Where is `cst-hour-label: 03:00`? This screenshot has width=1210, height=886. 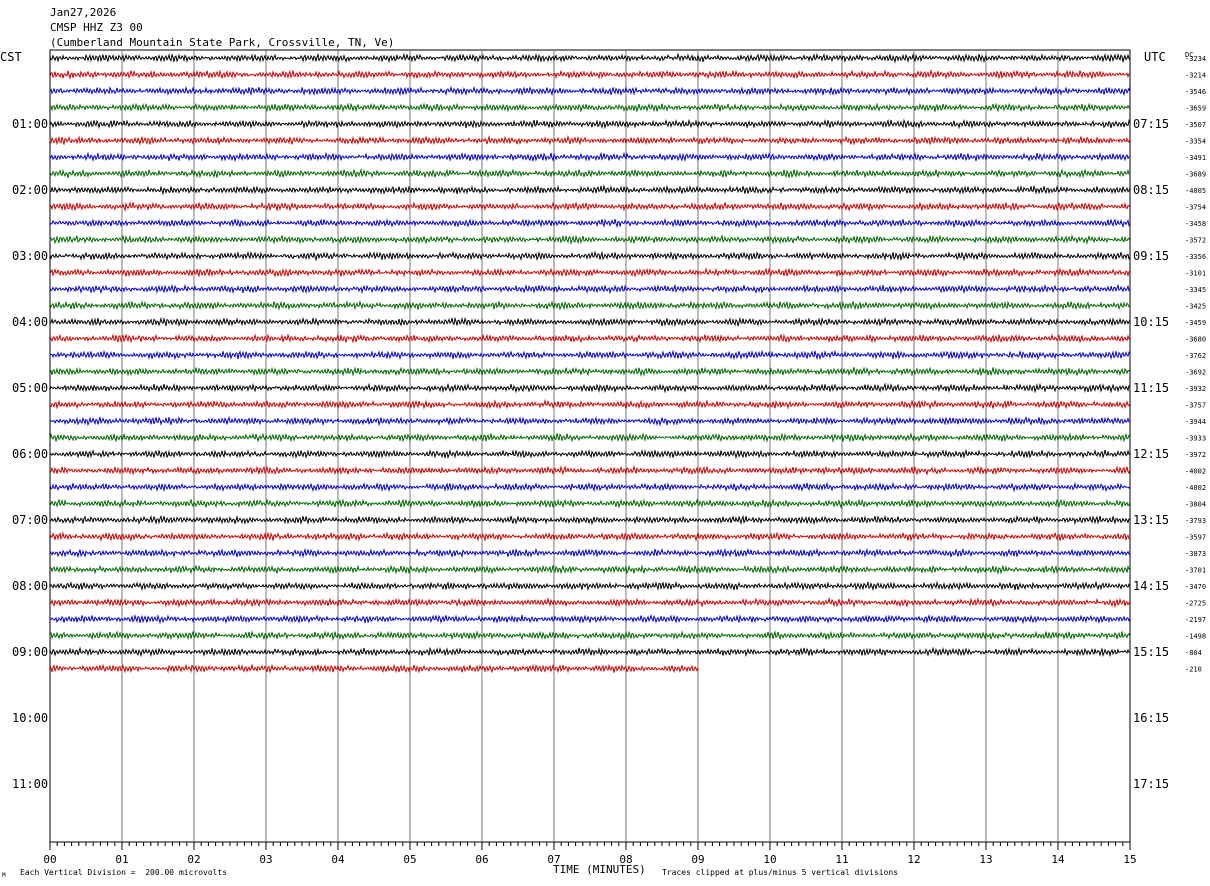 cst-hour-label: 03:00 is located at coordinates (30, 256).